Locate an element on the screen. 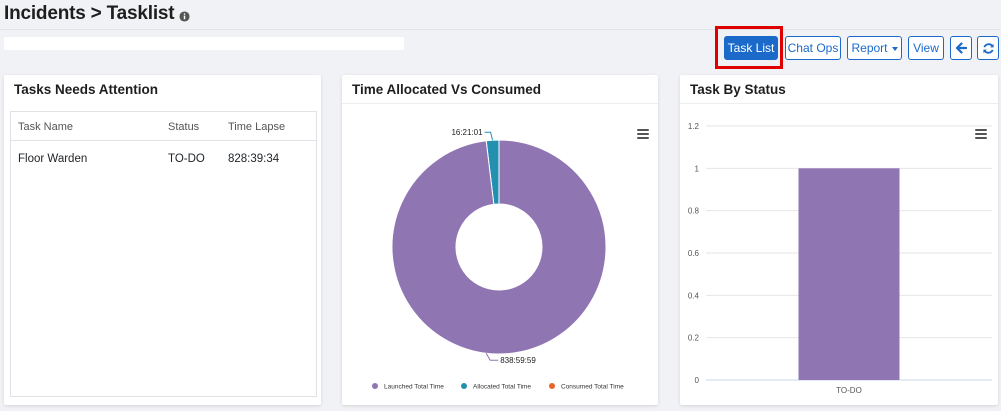 The height and width of the screenshot is (411, 1001). y-tick-label: 1.2 is located at coordinates (694, 126).